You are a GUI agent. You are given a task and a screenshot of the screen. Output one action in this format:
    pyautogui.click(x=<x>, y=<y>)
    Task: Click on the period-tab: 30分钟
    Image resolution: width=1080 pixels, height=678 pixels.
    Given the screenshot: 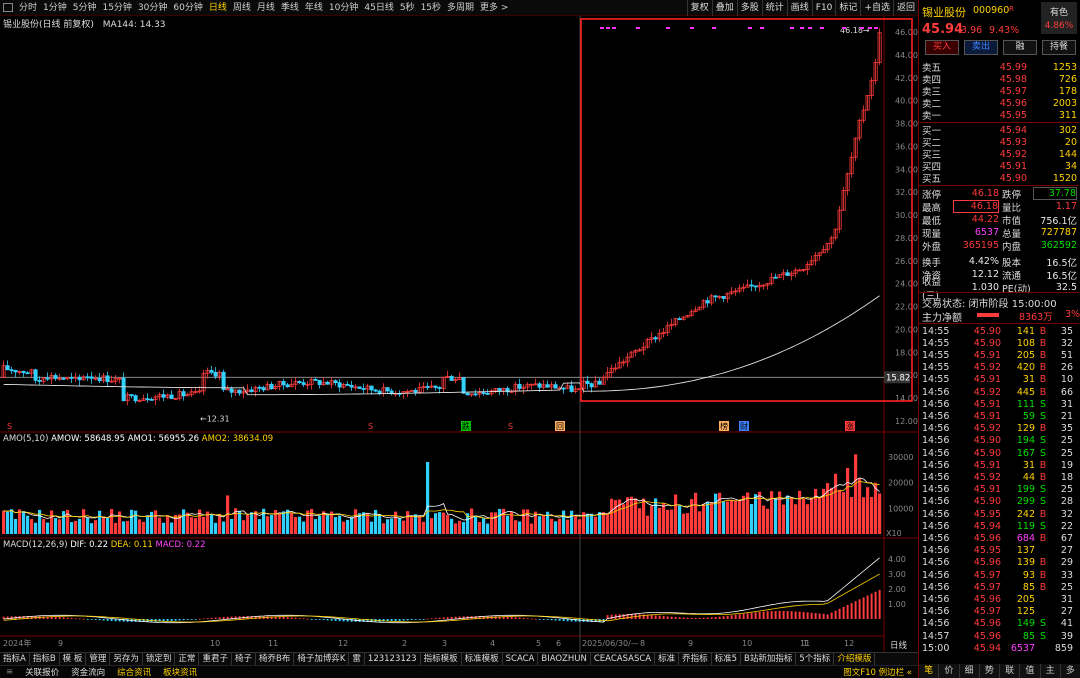 What is the action you would take?
    pyautogui.click(x=152, y=7)
    